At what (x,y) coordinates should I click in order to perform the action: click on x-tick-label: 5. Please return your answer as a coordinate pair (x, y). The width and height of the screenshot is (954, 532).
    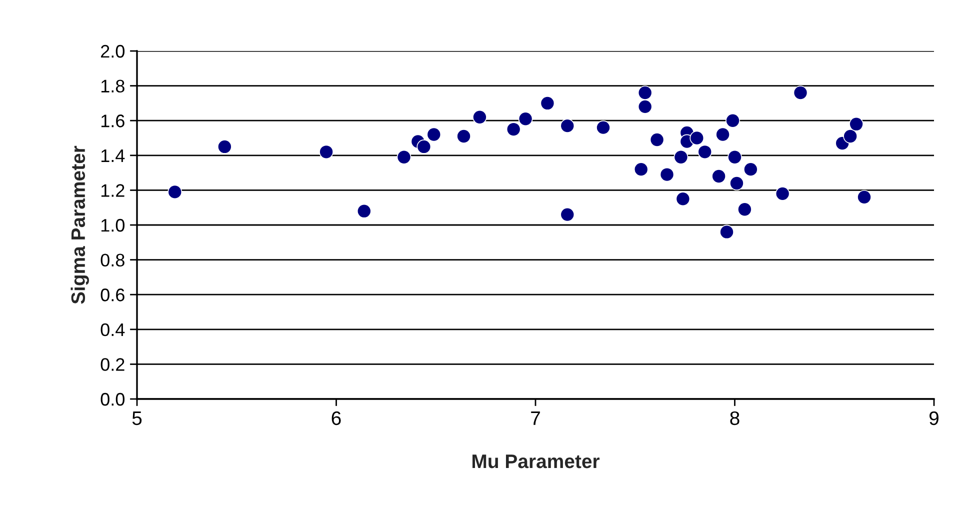
    Looking at the image, I should click on (137, 419).